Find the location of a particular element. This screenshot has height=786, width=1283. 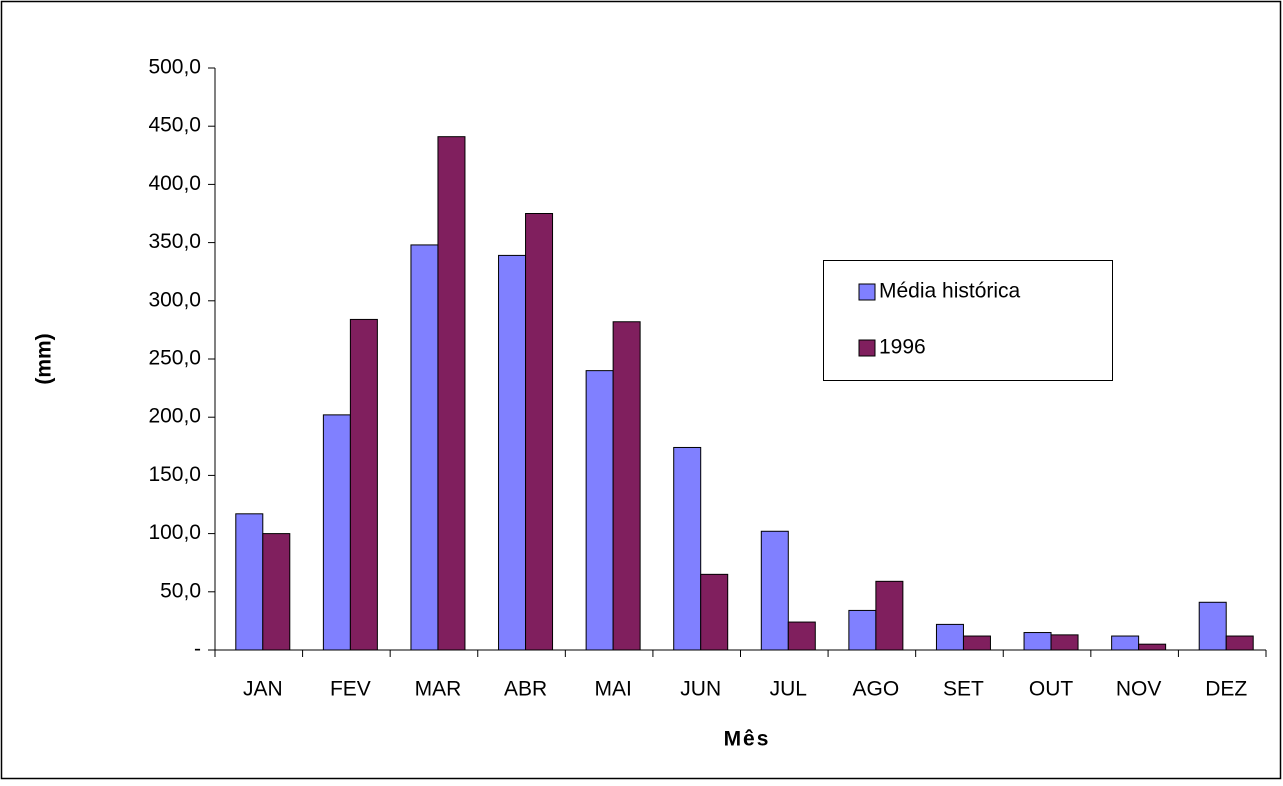

y-tick-label: 400,0 is located at coordinates (174, 183).